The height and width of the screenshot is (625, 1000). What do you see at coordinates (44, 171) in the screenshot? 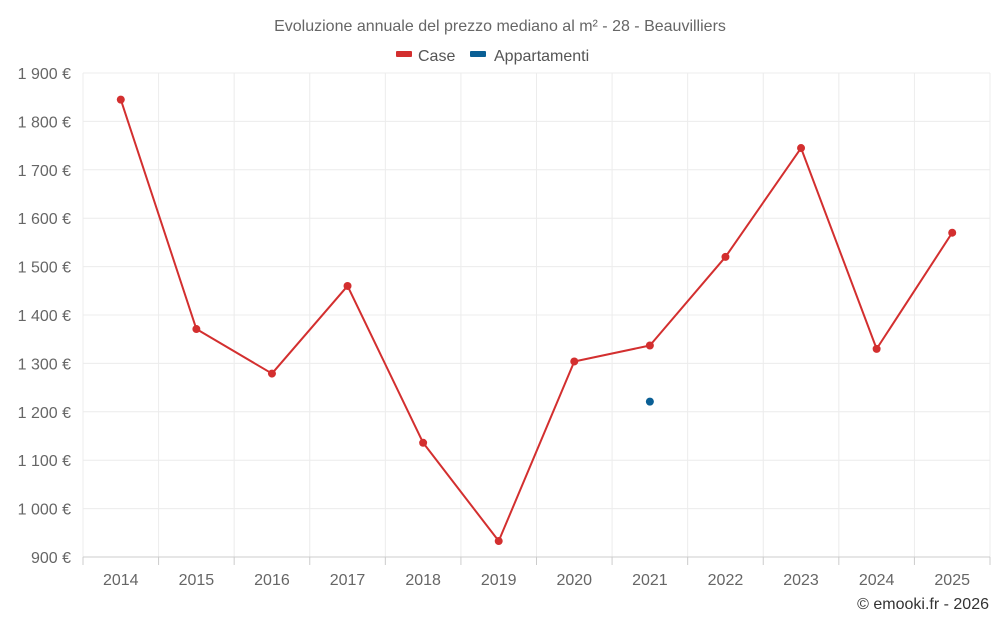
I see `y-tick-label: 1 700 €` at bounding box center [44, 171].